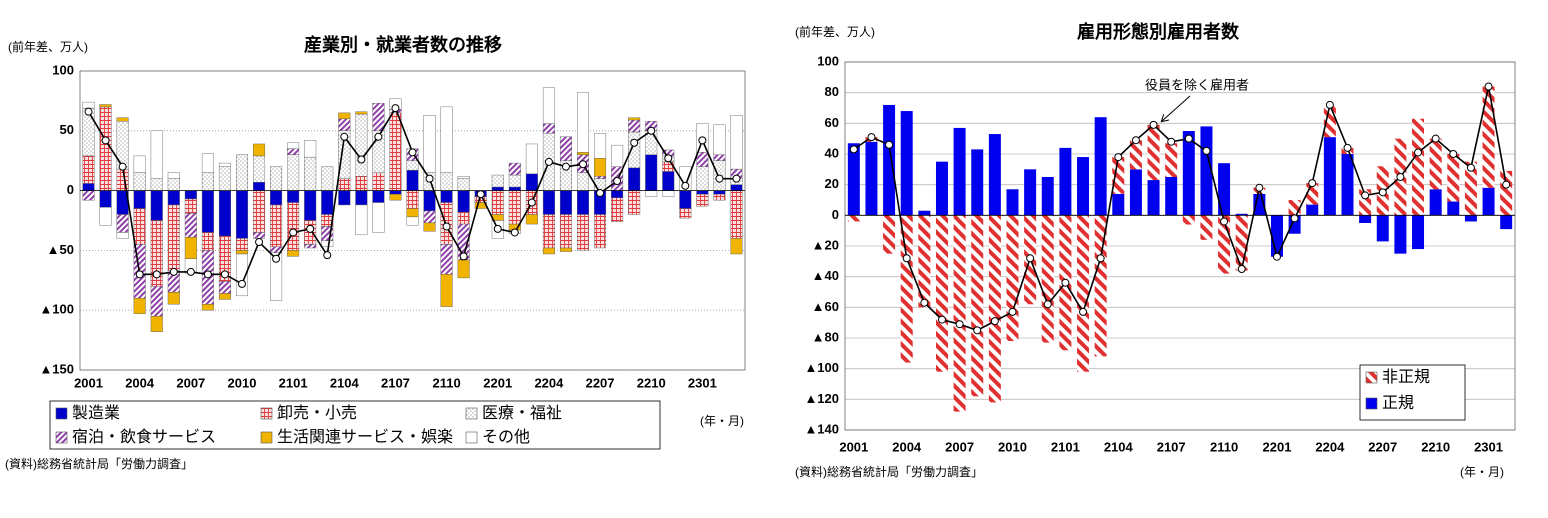 The height and width of the screenshot is (518, 1548). Describe the element at coordinates (821, 398) in the screenshot. I see `y-tick-label: ▲120` at that location.